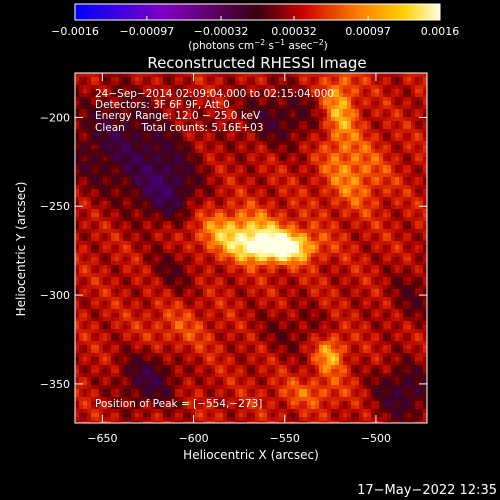 This screenshot has height=500, width=500. Describe the element at coordinates (55, 117) in the screenshot. I see `y-tick-label: −200` at that location.